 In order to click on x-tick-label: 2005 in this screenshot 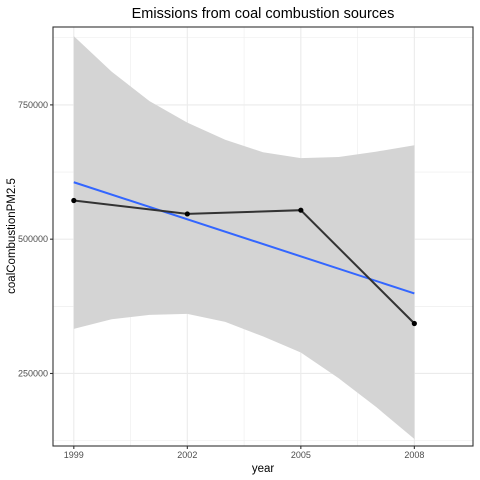, I will do `click(301, 455)`.